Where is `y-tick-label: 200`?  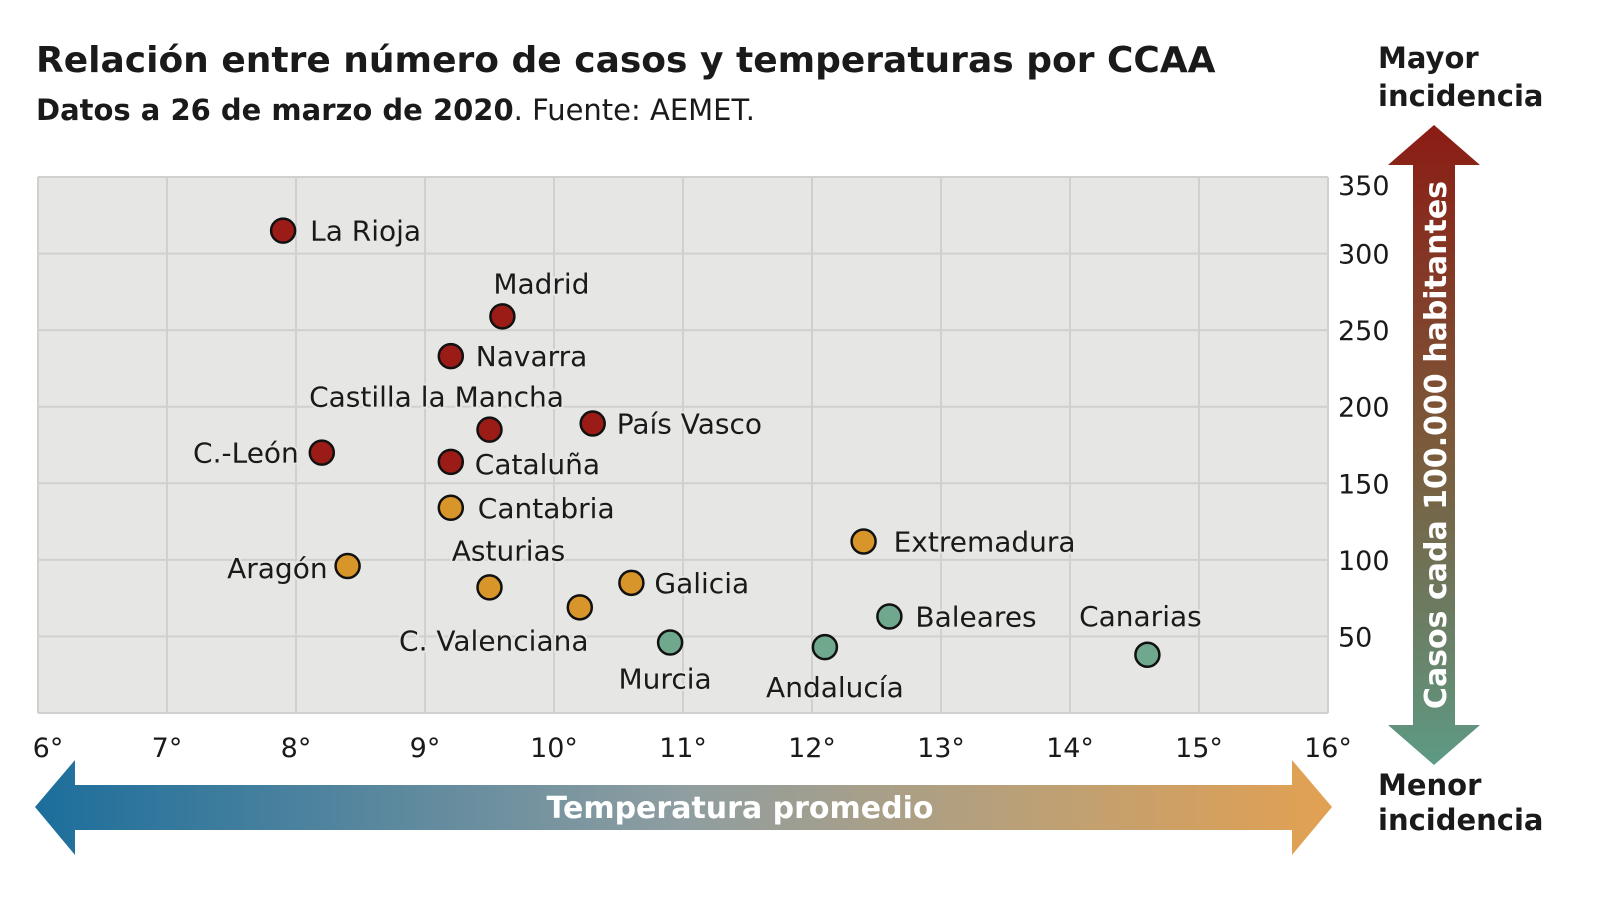
y-tick-label: 200 is located at coordinates (1364, 408).